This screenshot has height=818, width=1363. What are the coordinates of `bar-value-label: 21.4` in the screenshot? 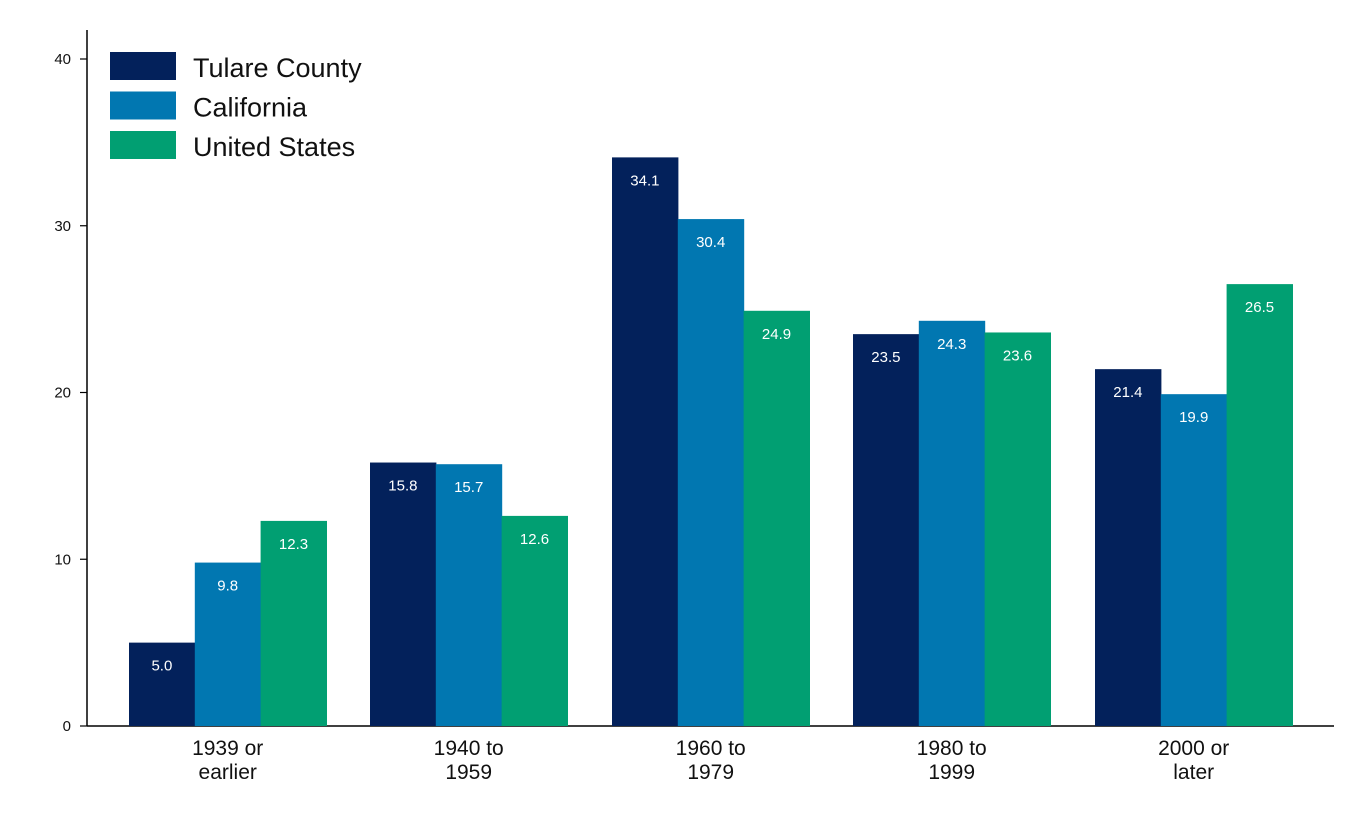 It's located at (1127, 392).